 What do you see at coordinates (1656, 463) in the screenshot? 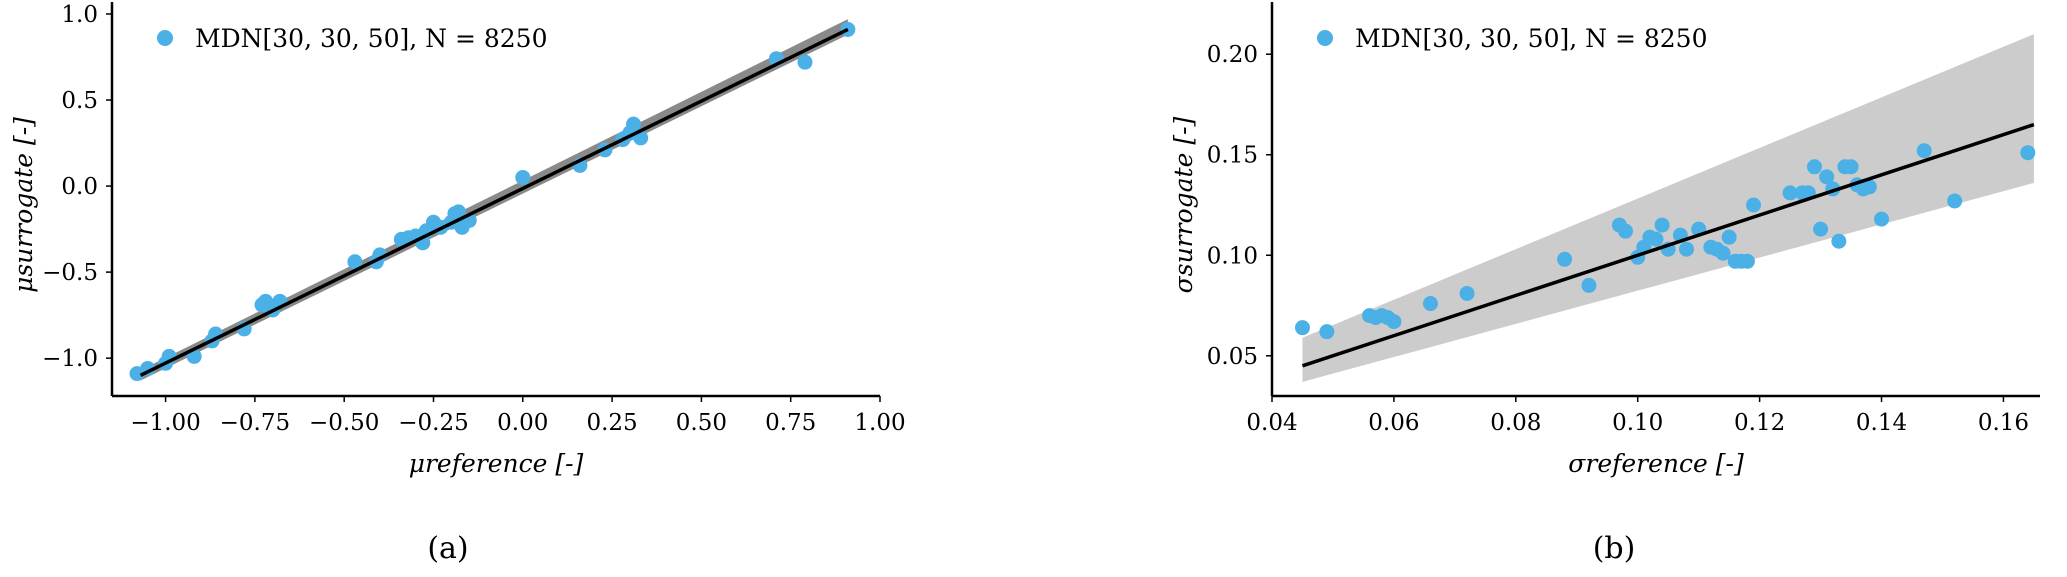
I see `x-axis-label: σreference [-]` at bounding box center [1656, 463].